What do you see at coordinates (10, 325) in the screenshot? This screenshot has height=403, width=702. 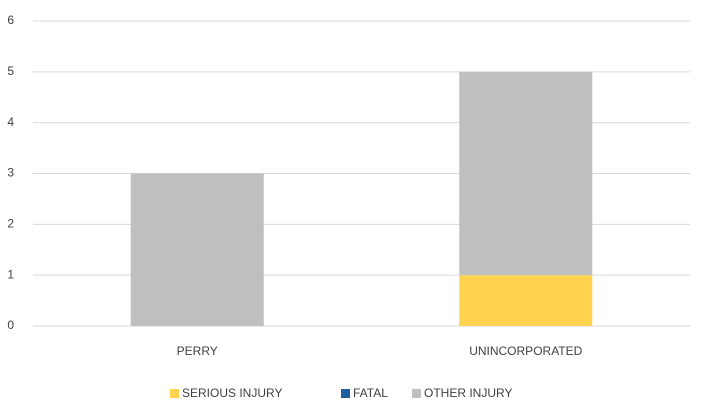 I see `y-tick-label: 0` at bounding box center [10, 325].